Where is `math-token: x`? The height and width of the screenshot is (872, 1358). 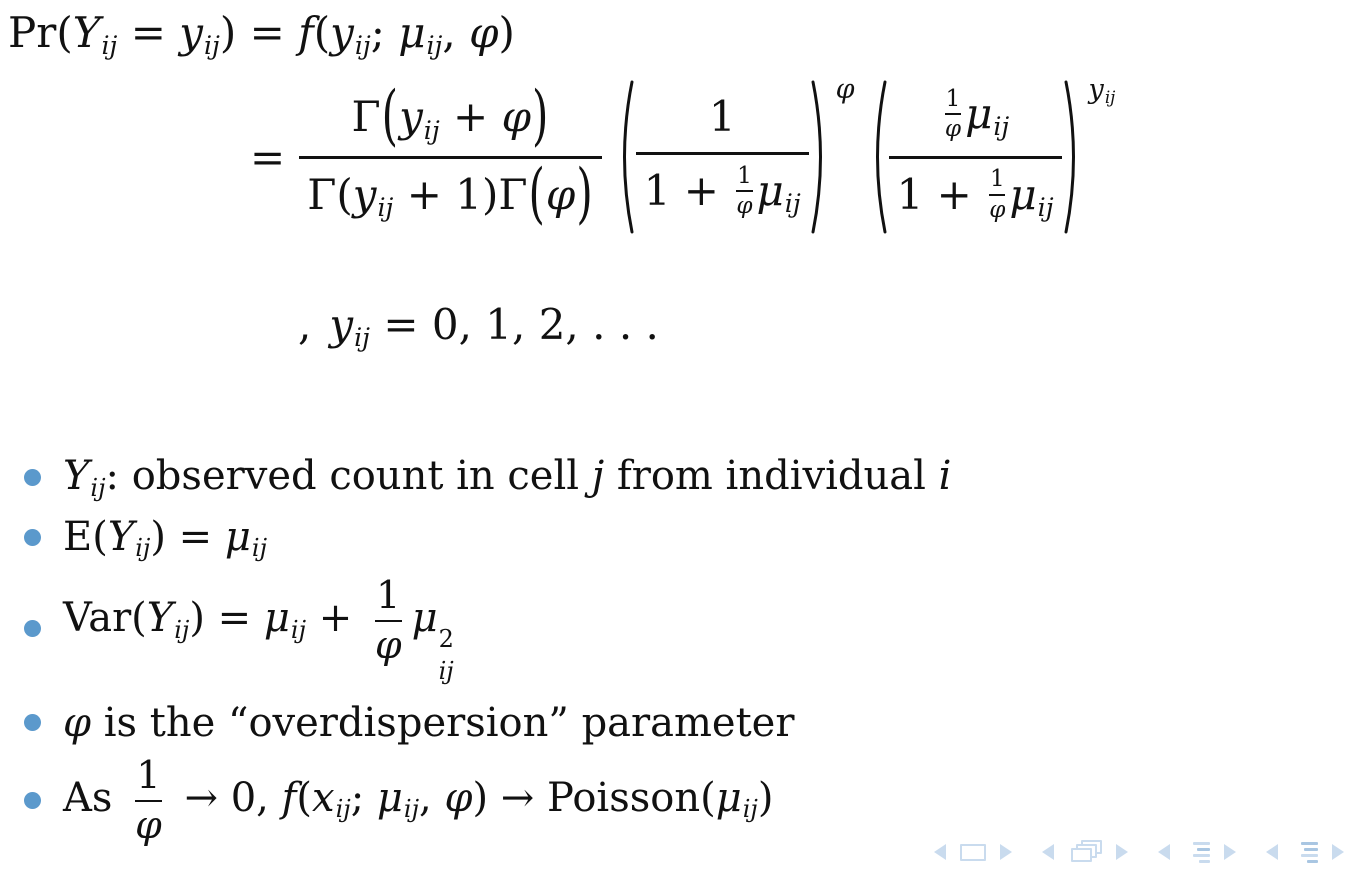 math-token: x is located at coordinates (323, 797).